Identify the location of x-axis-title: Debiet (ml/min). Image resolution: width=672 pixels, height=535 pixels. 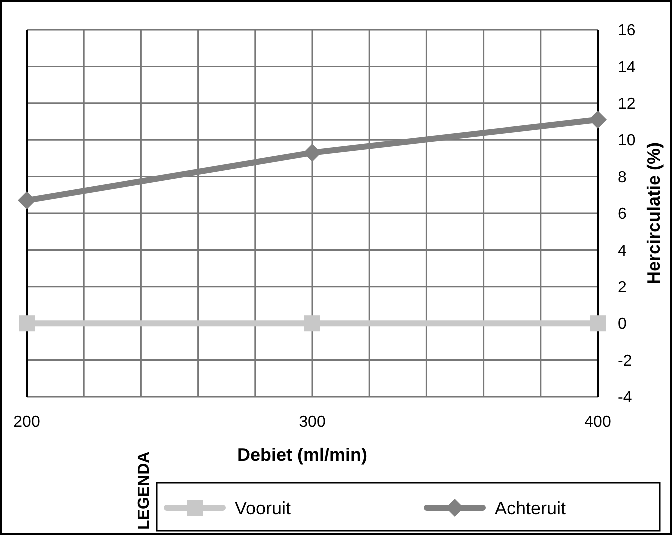
(302, 455).